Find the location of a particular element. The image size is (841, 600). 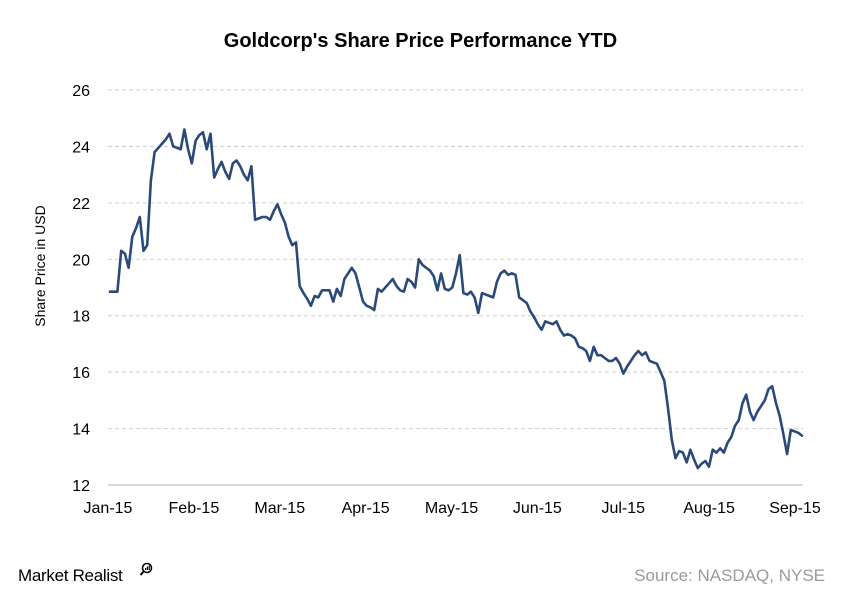

x-tick-label: Apr-15 is located at coordinates (366, 508).